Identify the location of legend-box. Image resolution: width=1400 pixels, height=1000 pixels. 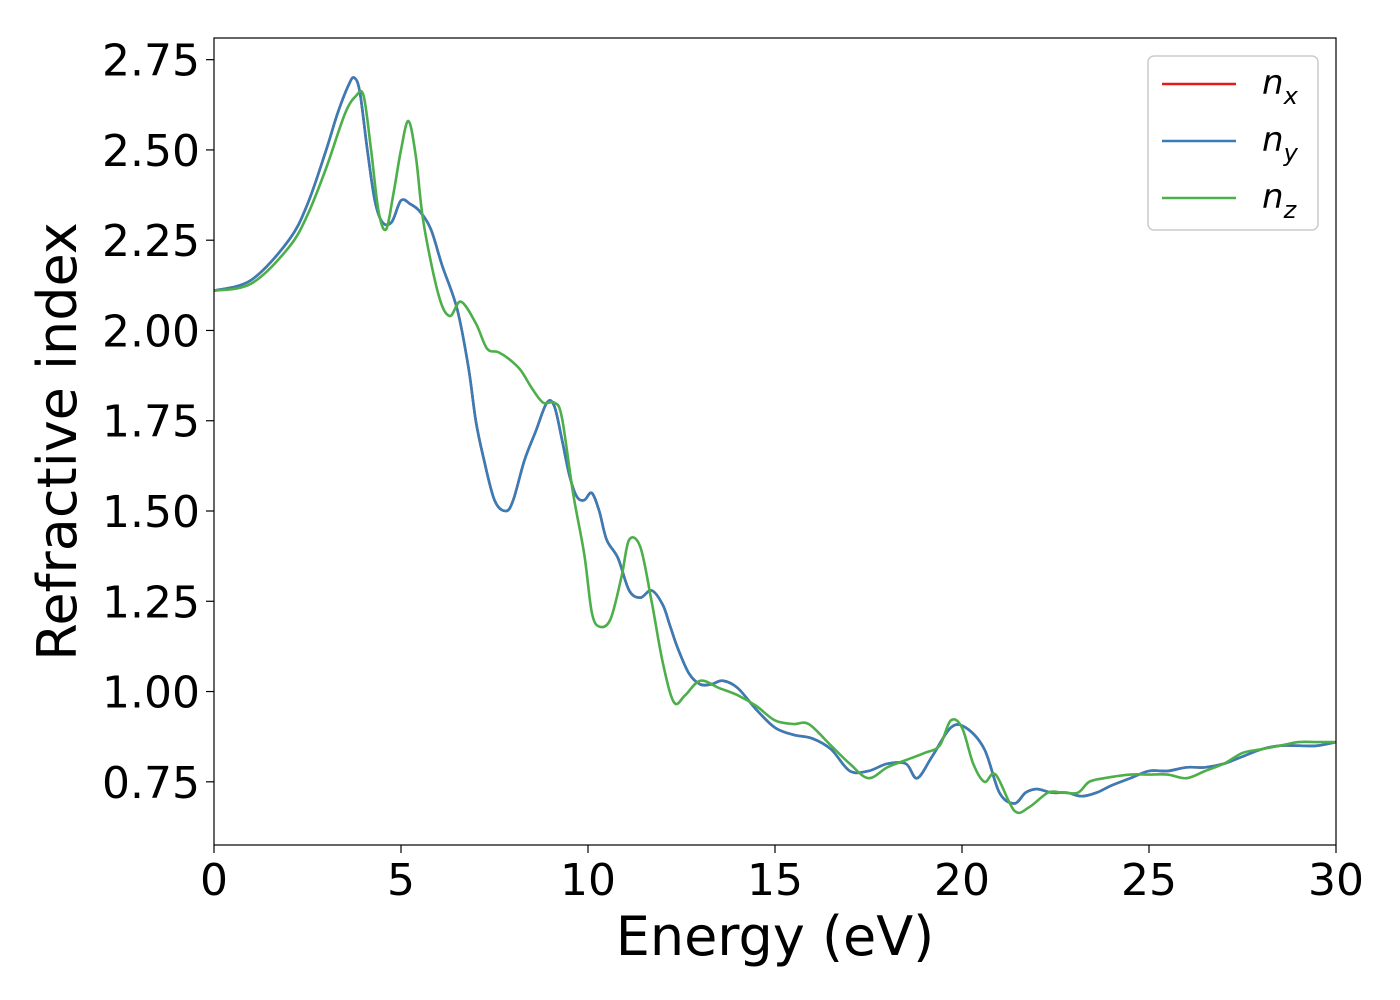
(1233, 143).